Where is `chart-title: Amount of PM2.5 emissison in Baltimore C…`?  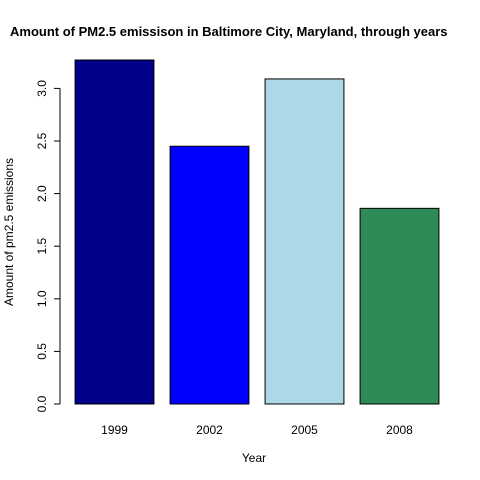 chart-title: Amount of PM2.5 emissison in Baltimore C… is located at coordinates (229, 31).